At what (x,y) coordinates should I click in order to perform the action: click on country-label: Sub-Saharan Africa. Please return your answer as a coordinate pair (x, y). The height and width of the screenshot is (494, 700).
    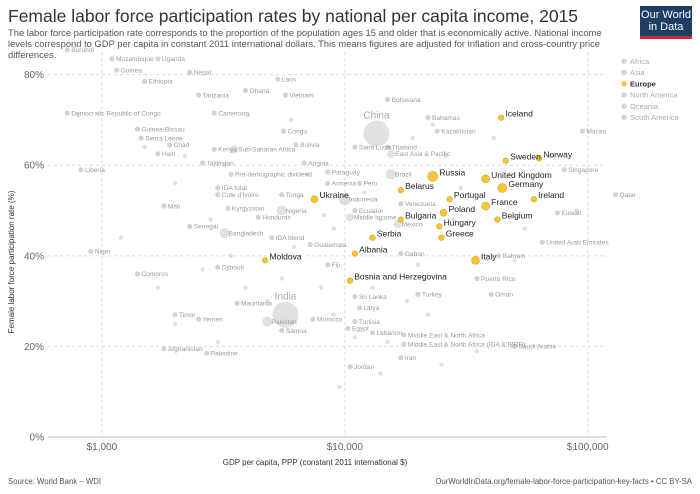
    Looking at the image, I should click on (267, 150).